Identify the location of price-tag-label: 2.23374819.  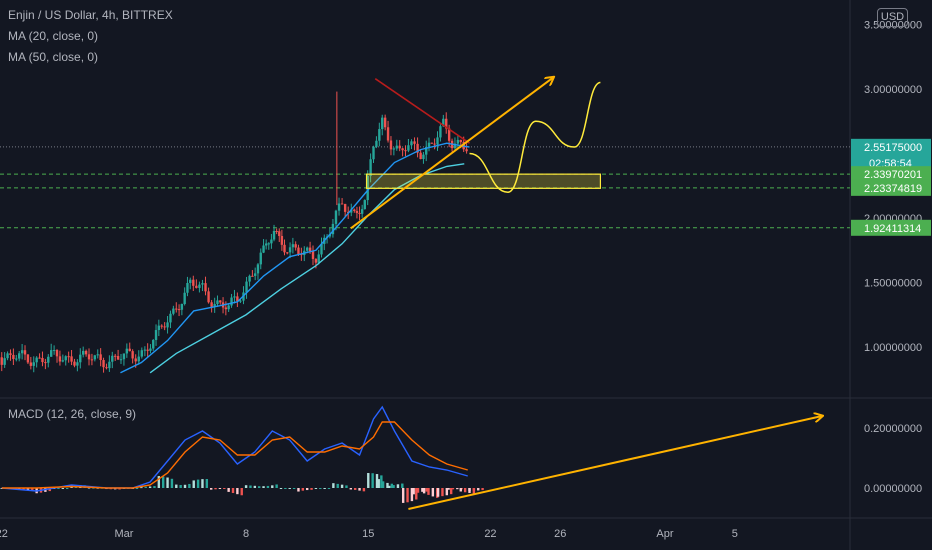
(893, 189).